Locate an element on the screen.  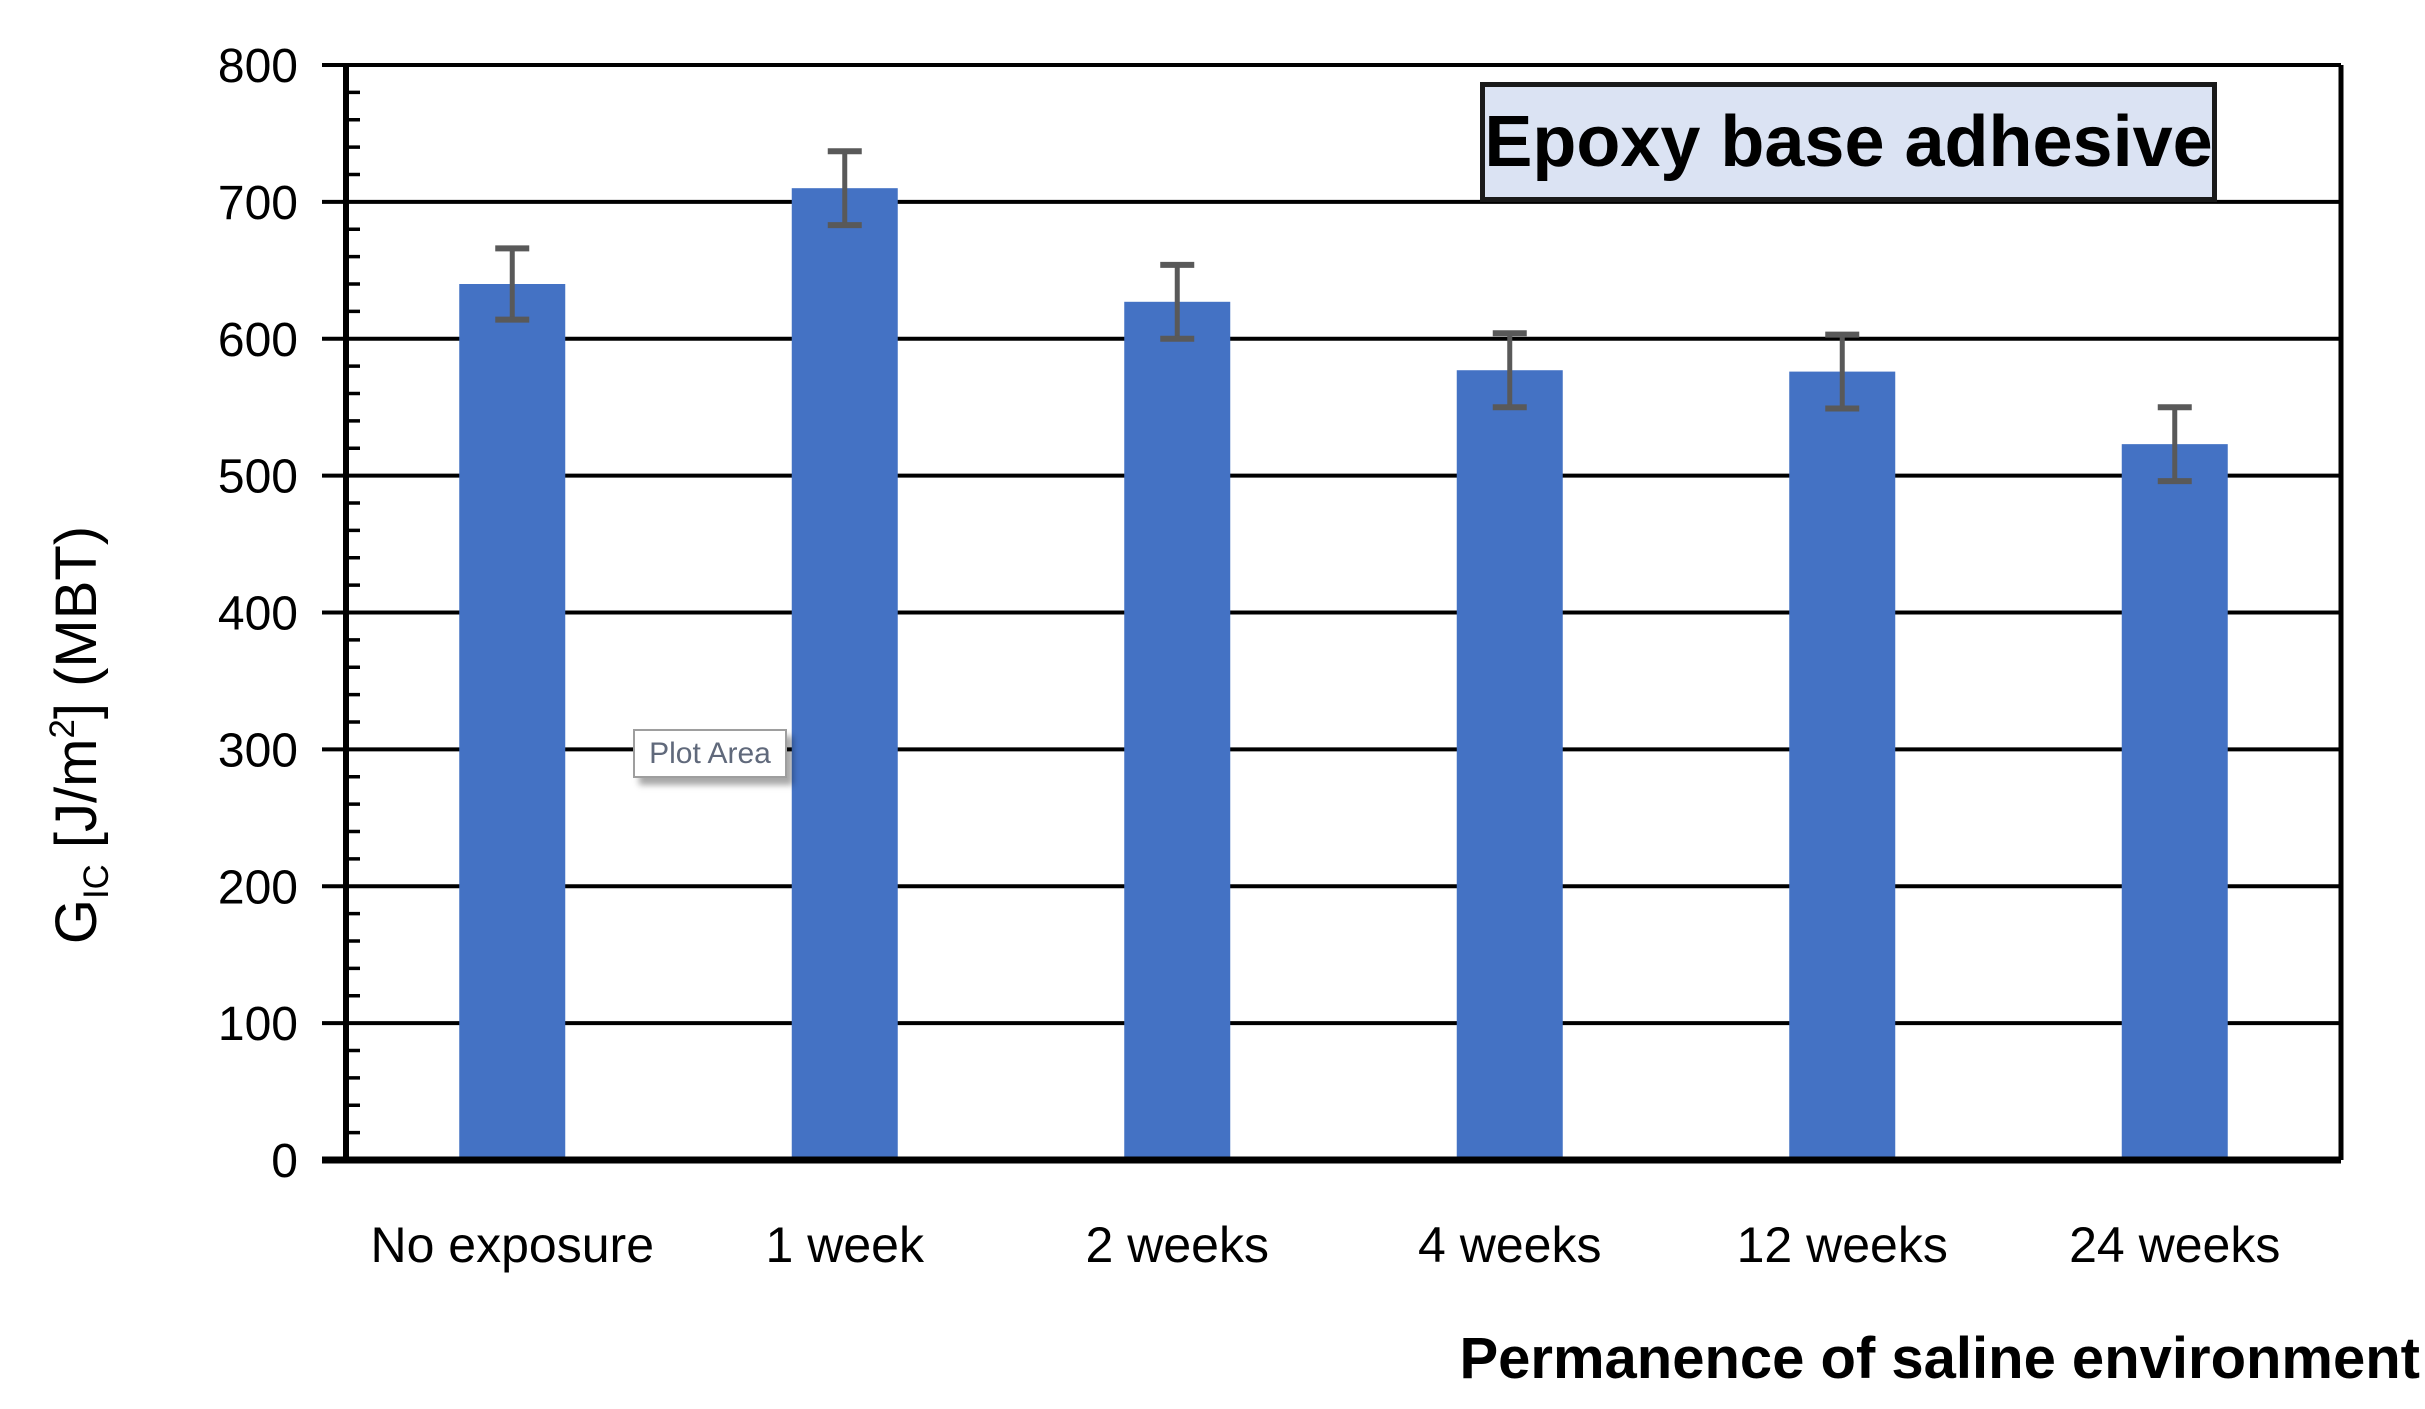
x-tick-label-2-weeks: 2 weeks is located at coordinates (1177, 1245).